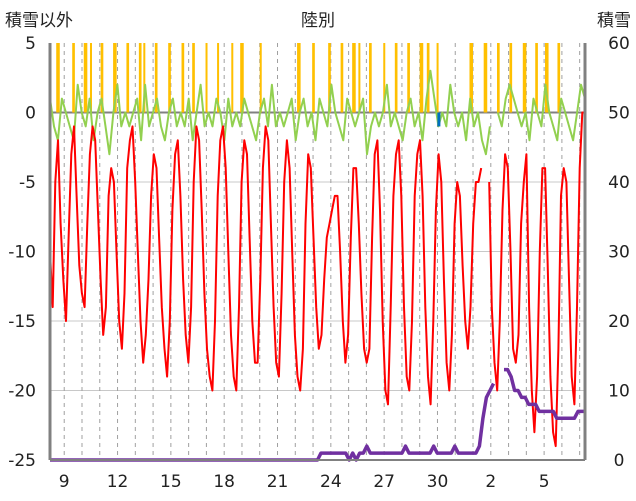 The height and width of the screenshot is (501, 636). Describe the element at coordinates (22, 461) in the screenshot. I see `left-tick-label: -25` at that location.